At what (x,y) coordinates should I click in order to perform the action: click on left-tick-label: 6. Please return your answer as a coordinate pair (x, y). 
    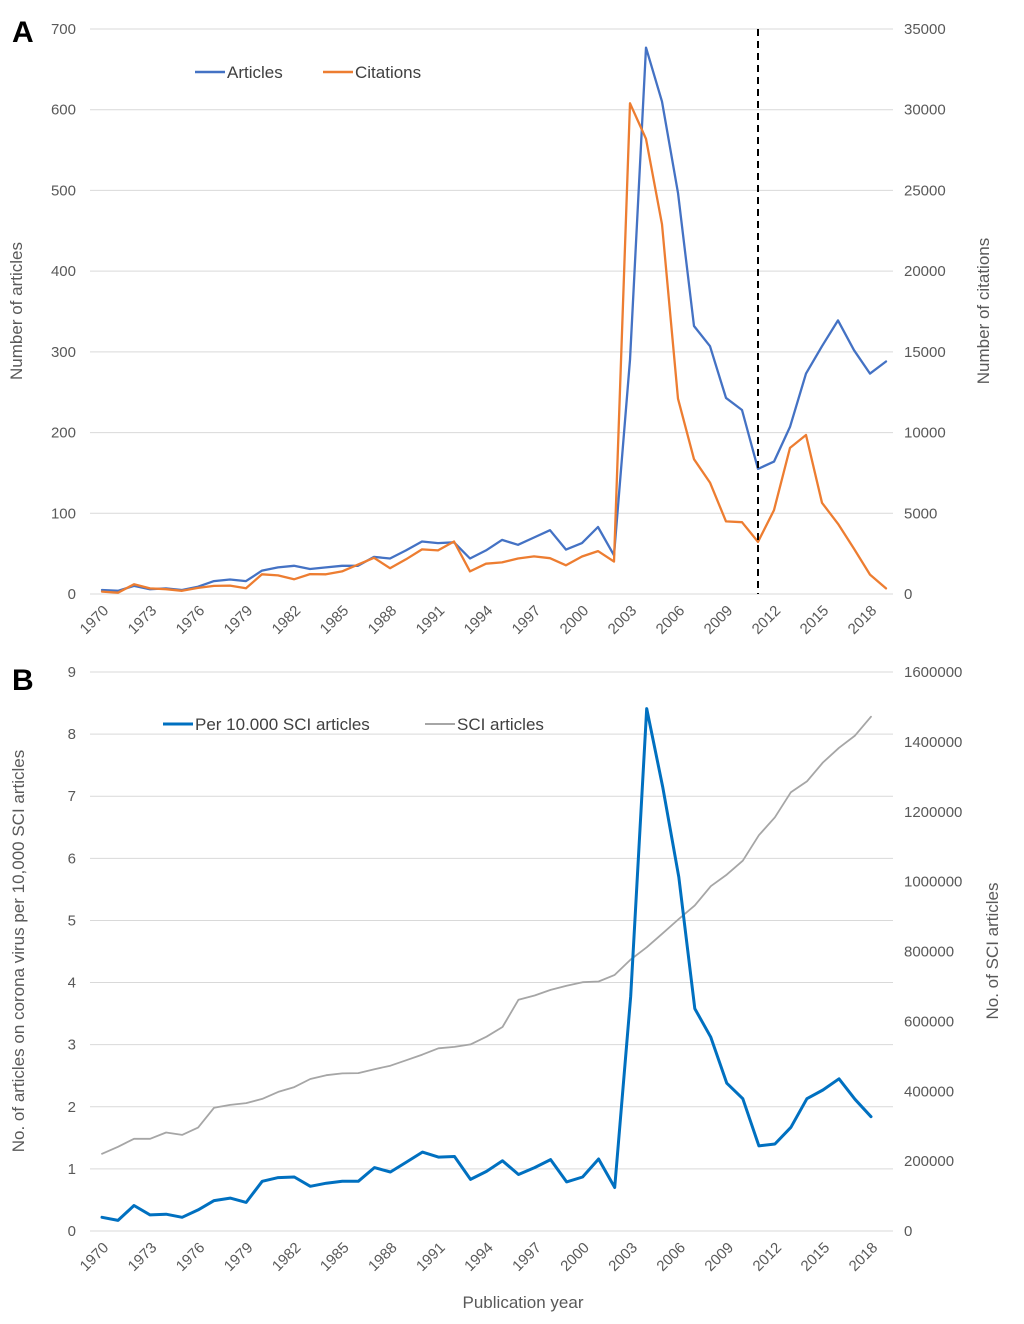
    Looking at the image, I should click on (72, 858).